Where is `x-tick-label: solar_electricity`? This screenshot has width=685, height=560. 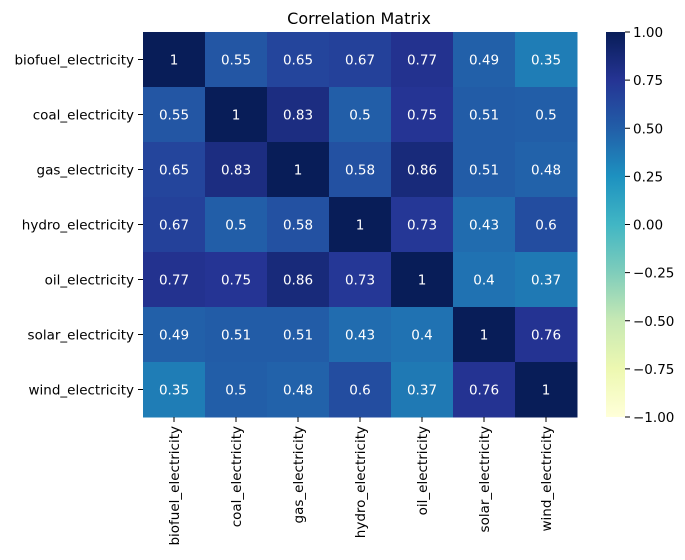
x-tick-label: solar_electricity is located at coordinates (485, 479).